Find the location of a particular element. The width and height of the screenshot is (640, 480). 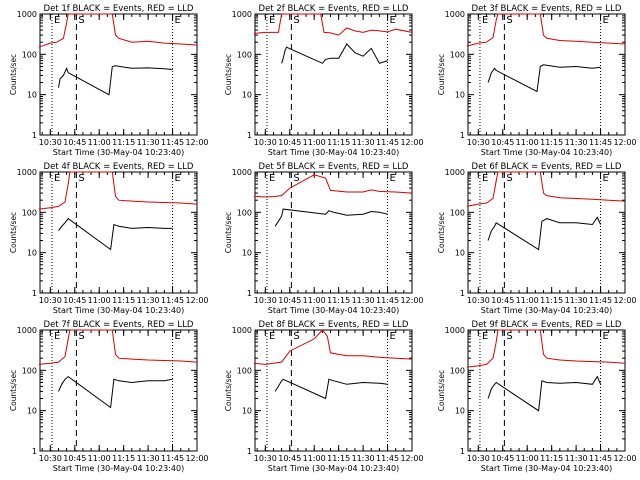

chart-title: Det 3f BLACK = Events, RED = LLD is located at coordinates (547, 9).